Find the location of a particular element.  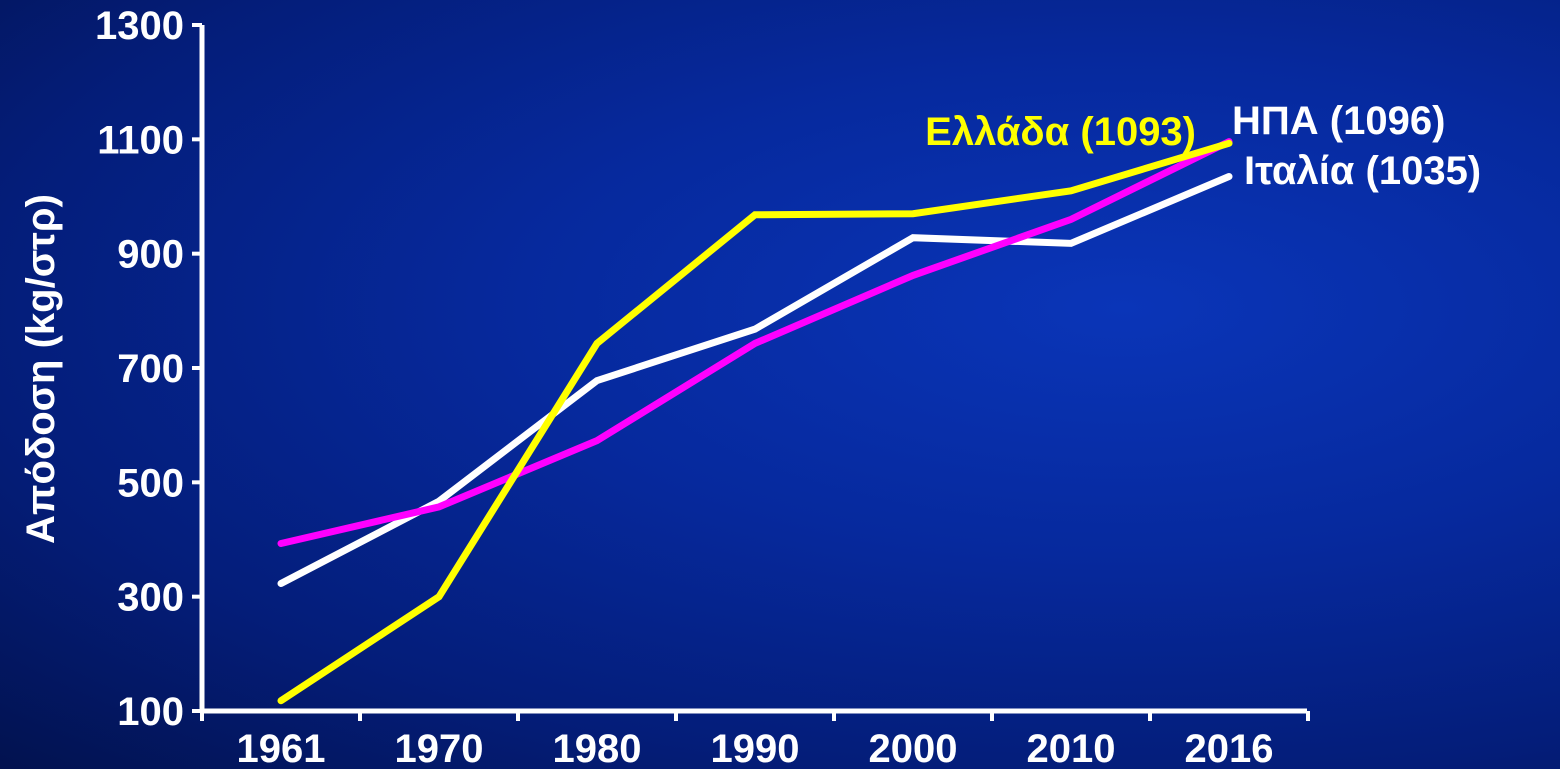

y-tick-label: 1300 is located at coordinates (139, 26).